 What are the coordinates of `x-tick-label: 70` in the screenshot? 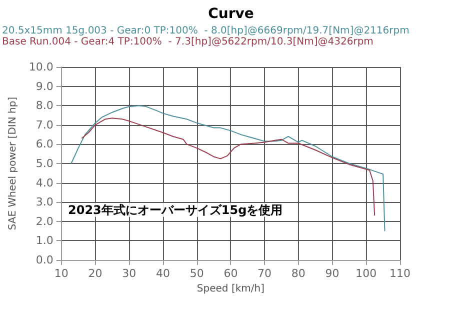 It's located at (265, 273).